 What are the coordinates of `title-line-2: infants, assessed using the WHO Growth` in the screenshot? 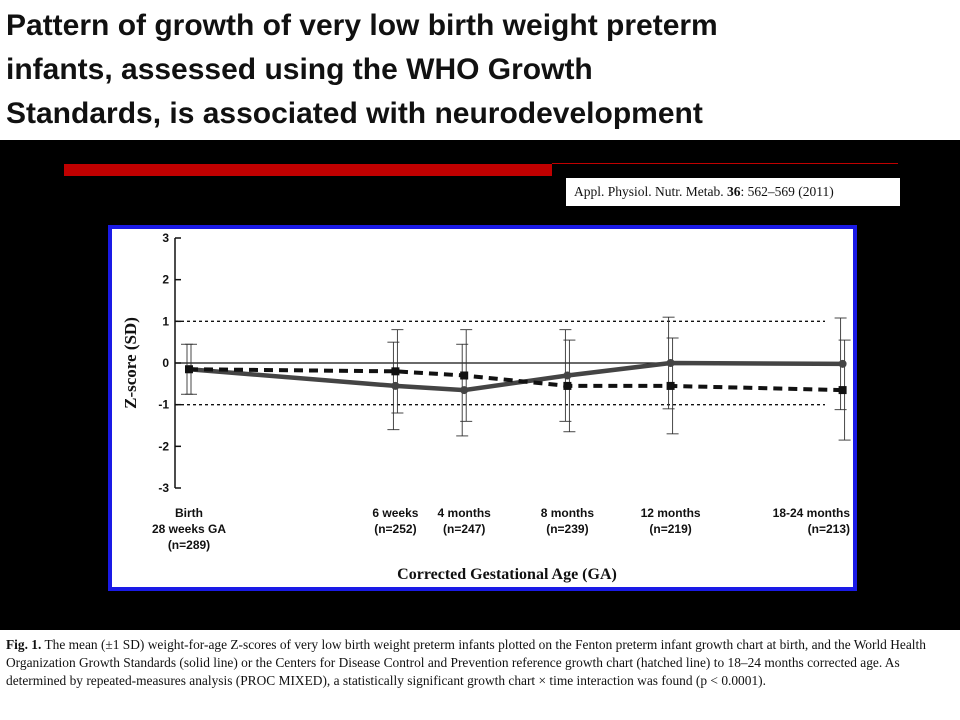 It's located at (299, 69).